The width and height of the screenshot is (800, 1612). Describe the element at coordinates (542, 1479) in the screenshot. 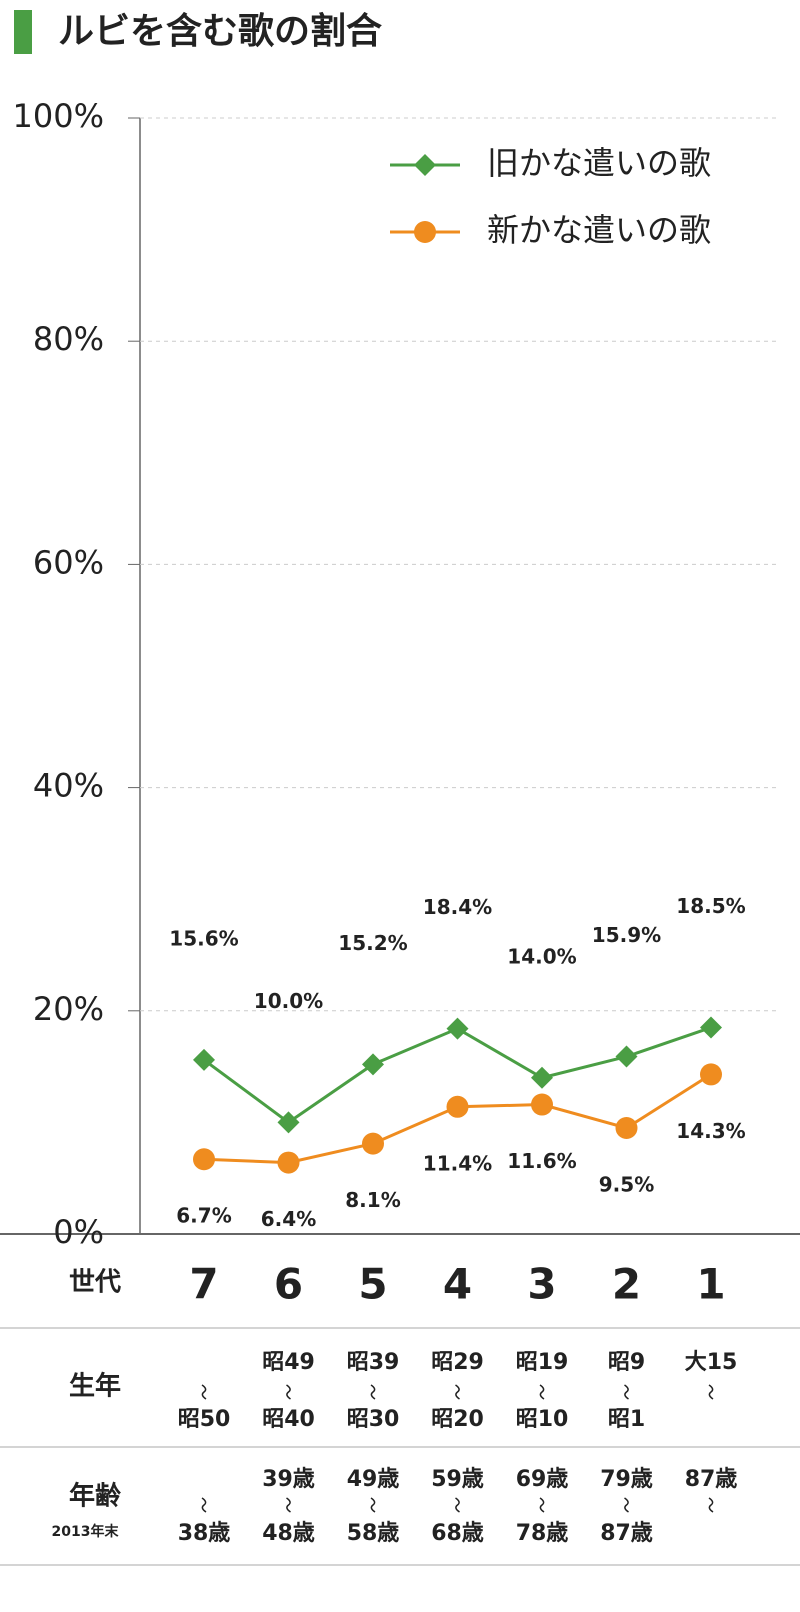

I see `cell: 69歳` at that location.